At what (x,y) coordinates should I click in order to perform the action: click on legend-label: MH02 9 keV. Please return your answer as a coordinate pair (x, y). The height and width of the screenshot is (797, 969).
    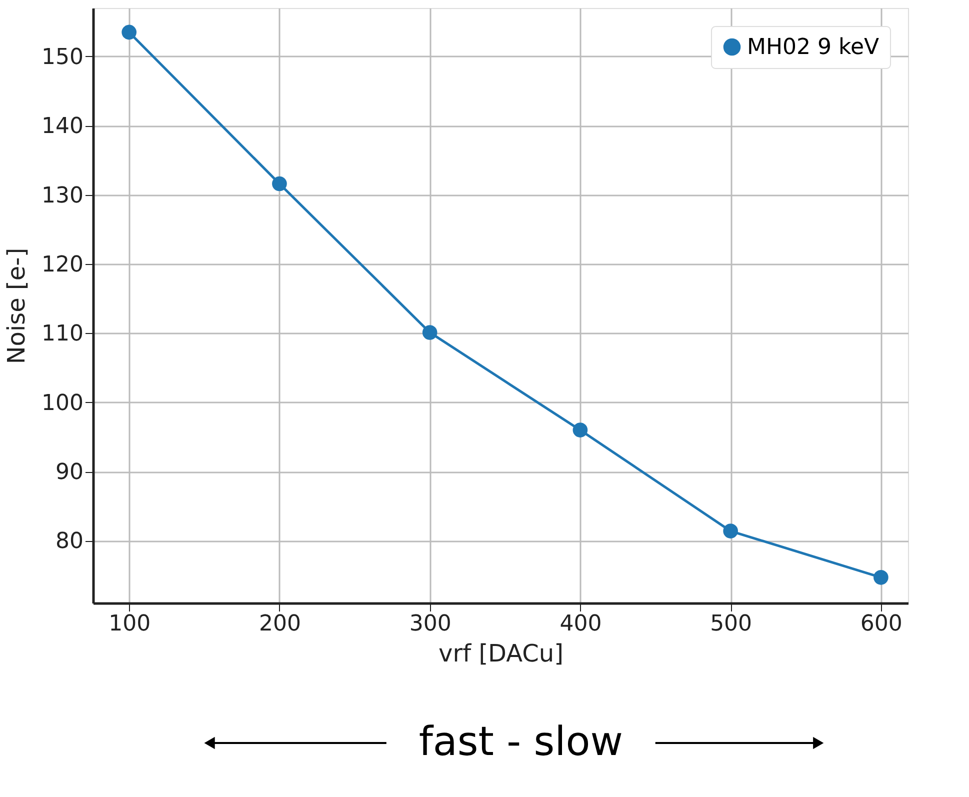
    Looking at the image, I should click on (813, 47).